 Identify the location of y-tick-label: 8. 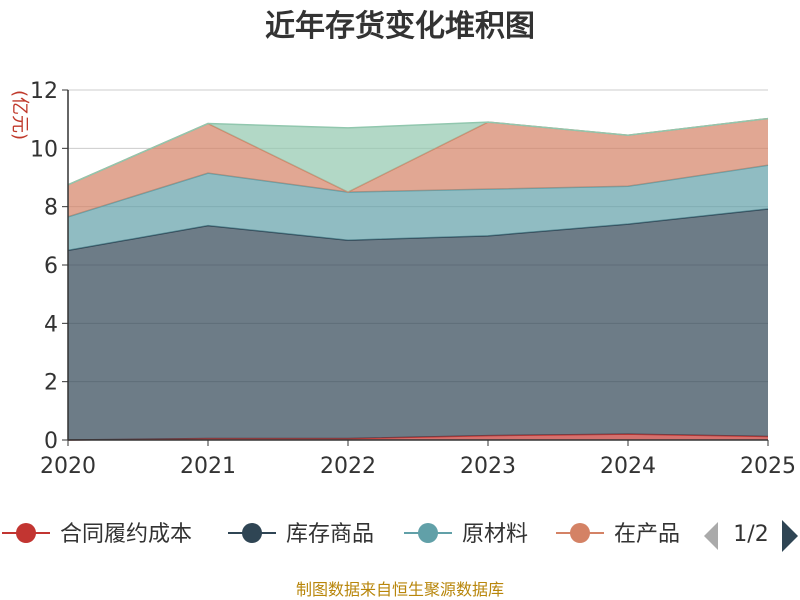
(51, 208).